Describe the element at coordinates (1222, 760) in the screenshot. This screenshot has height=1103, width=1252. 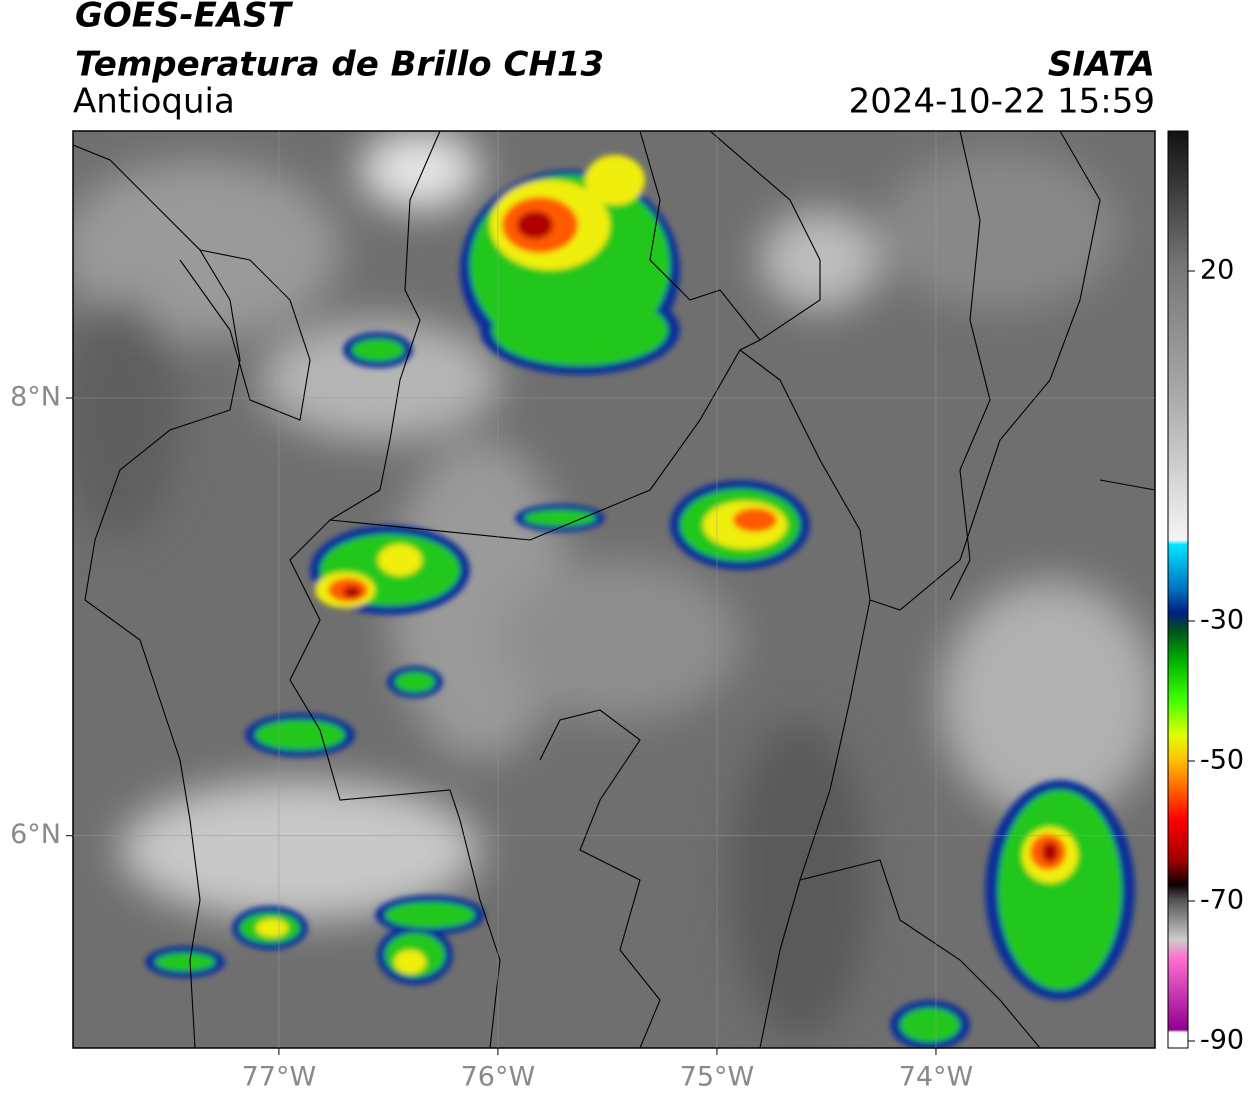
I see `colorbar-label: -50` at that location.